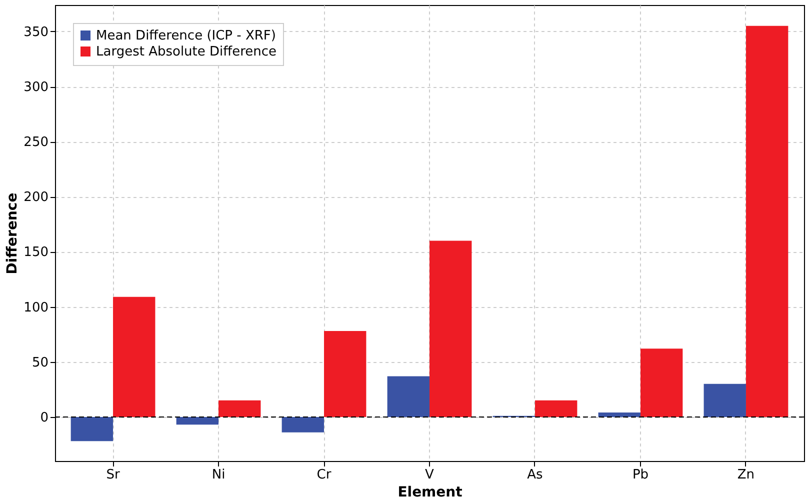  Describe the element at coordinates (36, 308) in the screenshot. I see `y-tick-label: 100` at that location.